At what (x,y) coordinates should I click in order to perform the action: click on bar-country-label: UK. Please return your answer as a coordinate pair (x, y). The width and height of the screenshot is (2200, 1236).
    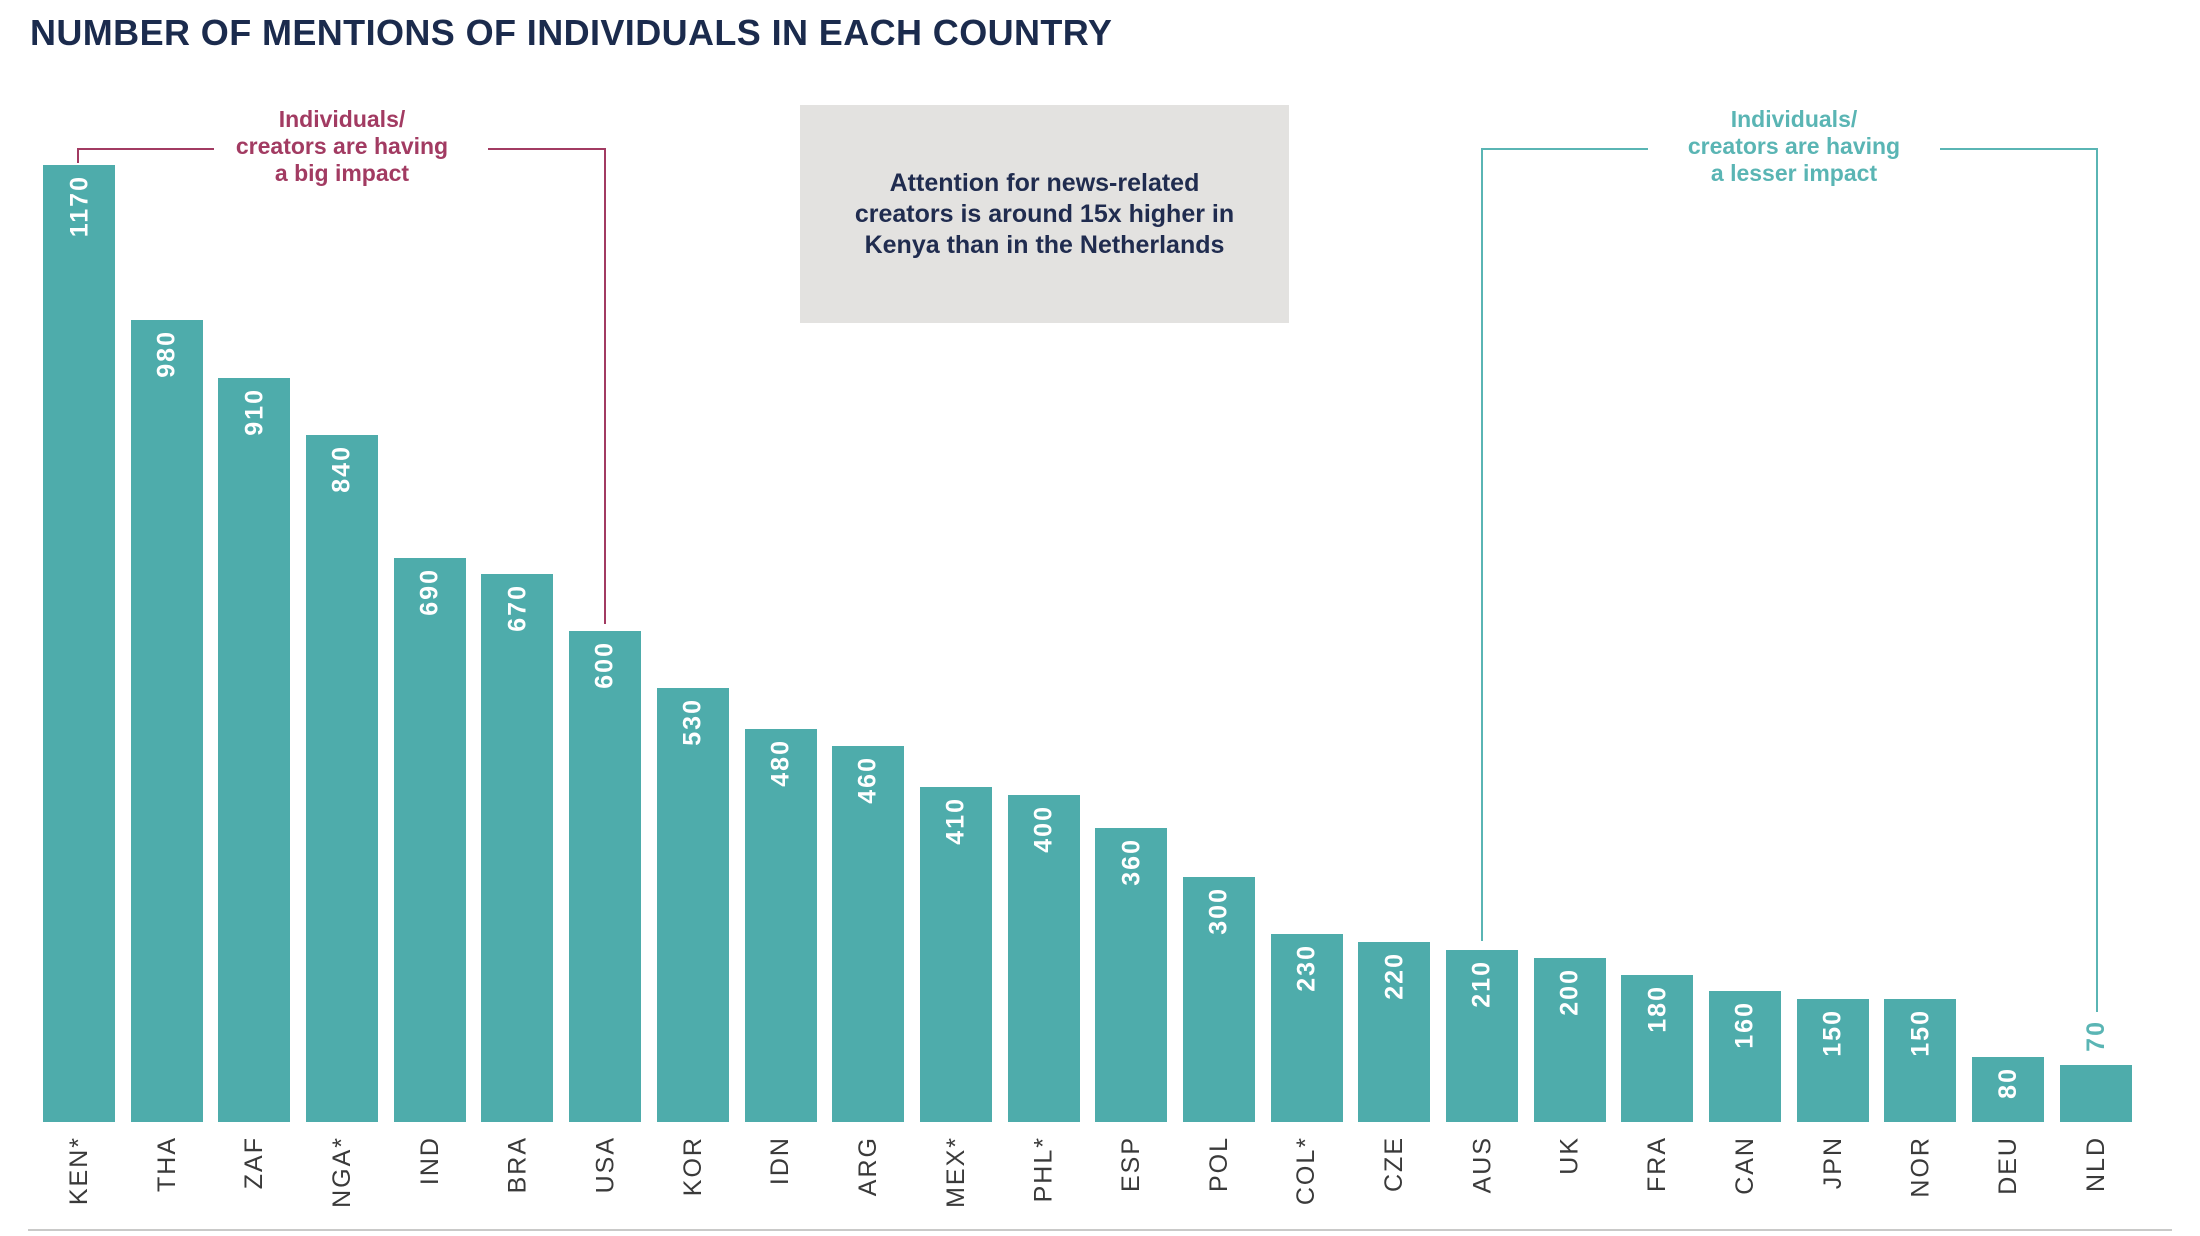
    Looking at the image, I should click on (1569, 1155).